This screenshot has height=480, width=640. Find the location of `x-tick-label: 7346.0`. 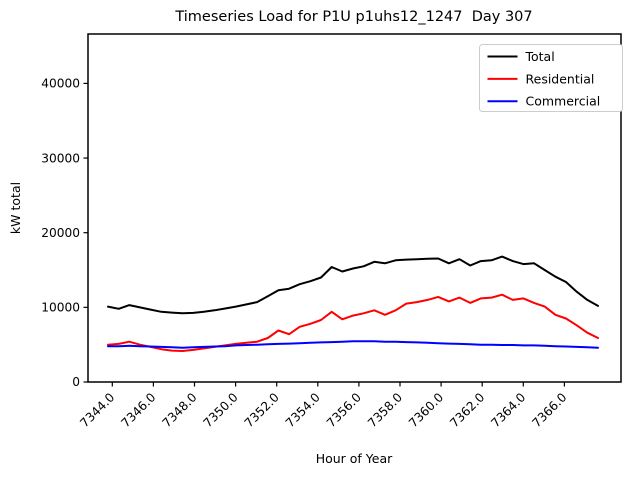

x-tick-label: 7346.0 is located at coordinates (138, 410).